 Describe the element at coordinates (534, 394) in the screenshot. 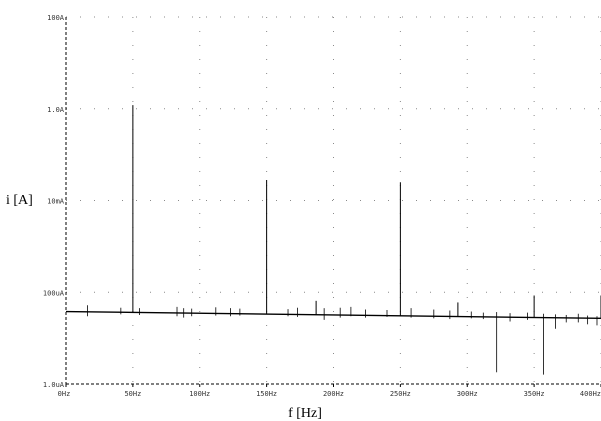

I see `x-tick-label: 350Hz` at that location.